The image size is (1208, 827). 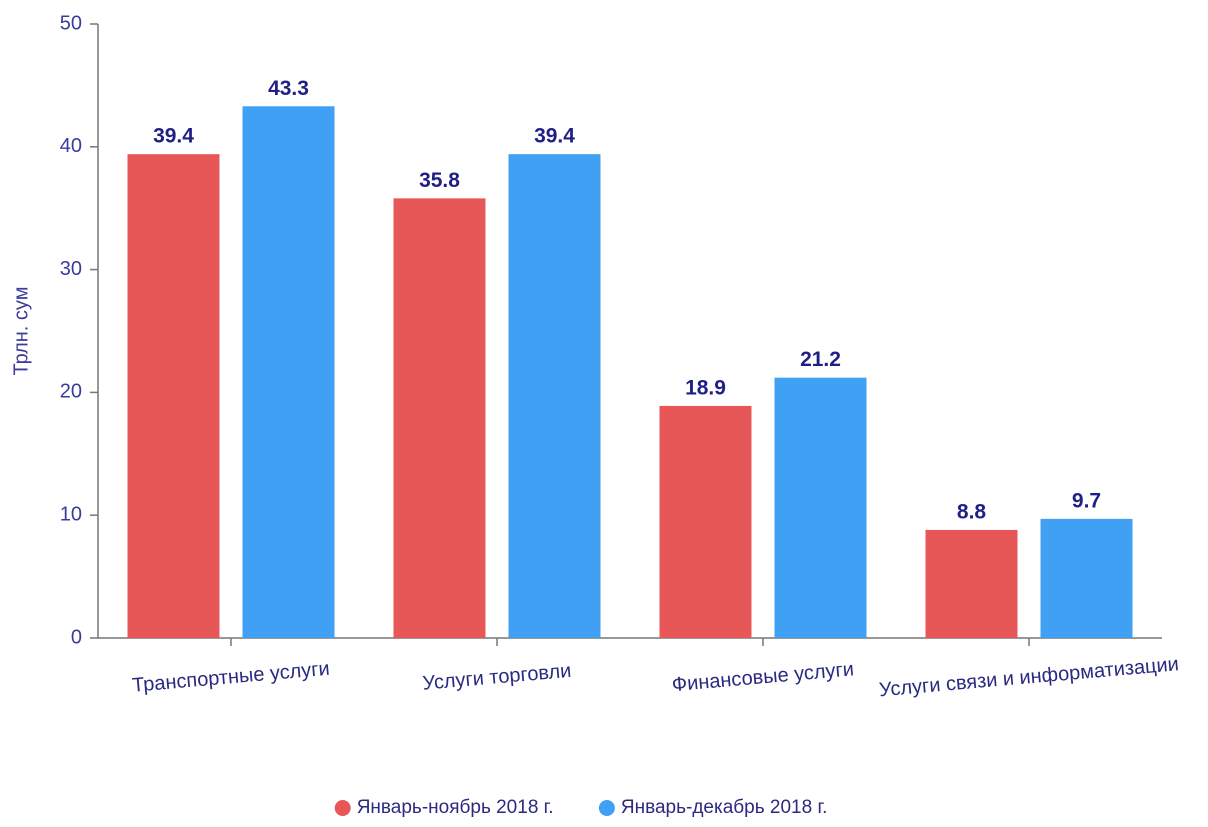 I want to click on y-tick-label: 20, so click(x=71, y=392).